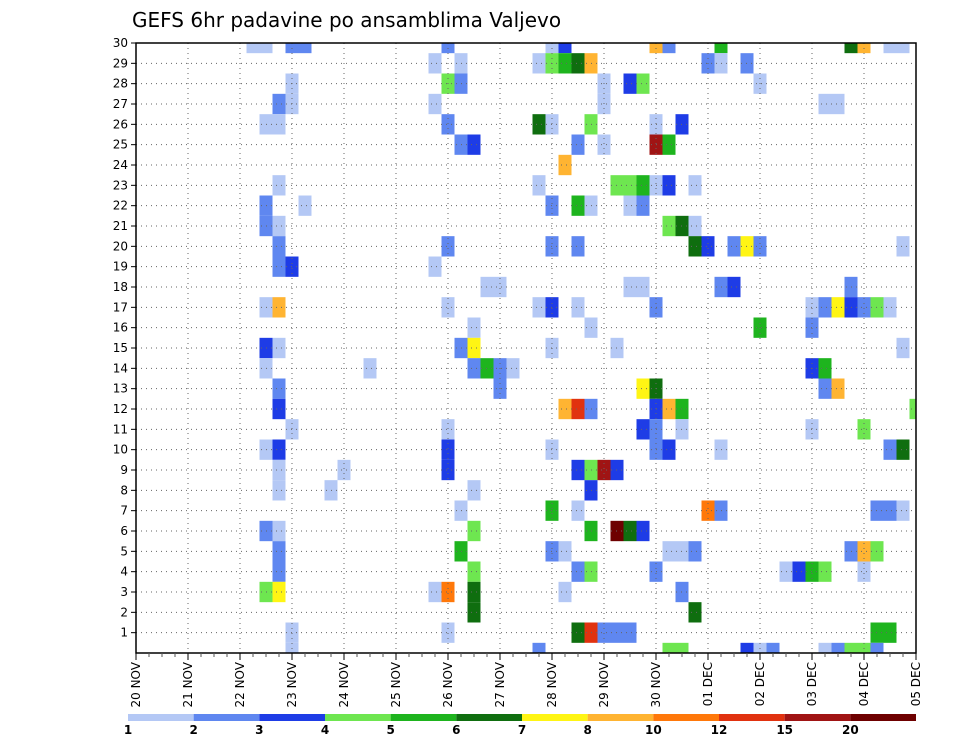  Describe the element at coordinates (587, 730) in the screenshot. I see `colorbar-label: 8` at that location.